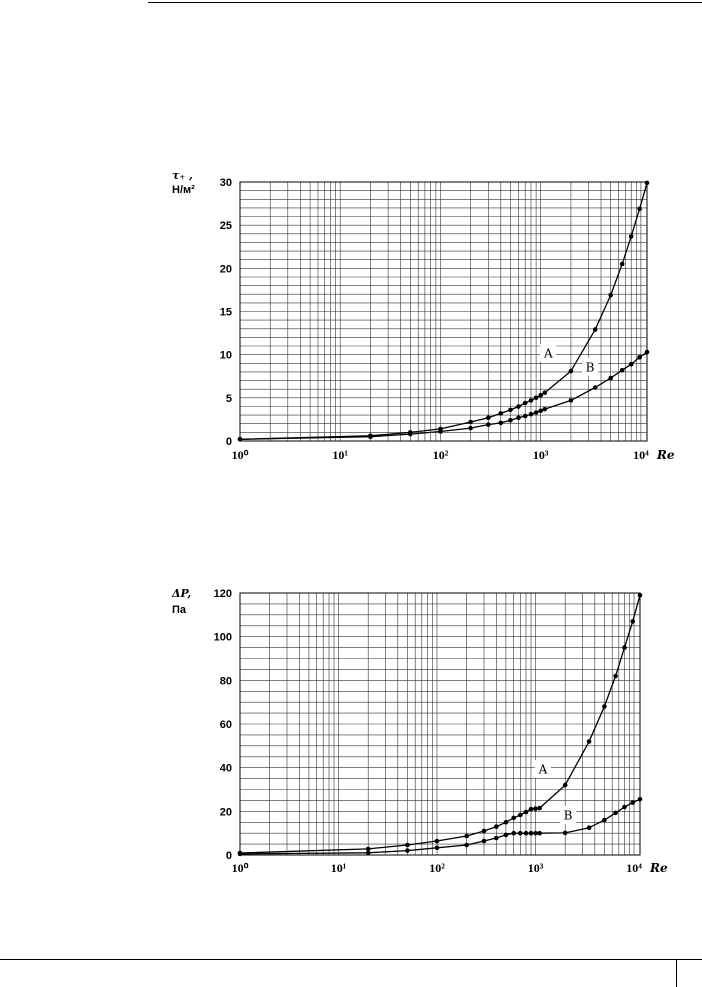 Image resolution: width=702 pixels, height=987 pixels. What do you see at coordinates (689, 973) in the screenshot?
I see `page-number-box` at bounding box center [689, 973].